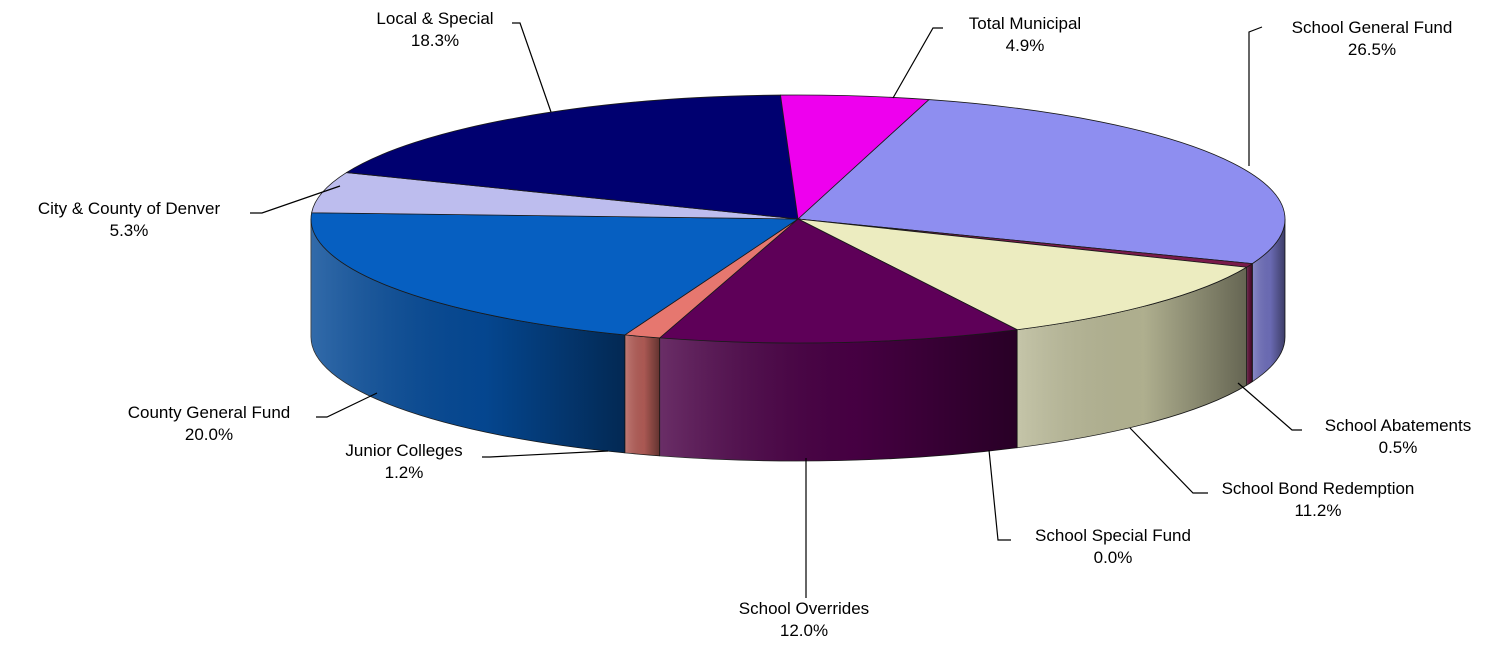  I want to click on leader-line-total-municipal, so click(917, 63).